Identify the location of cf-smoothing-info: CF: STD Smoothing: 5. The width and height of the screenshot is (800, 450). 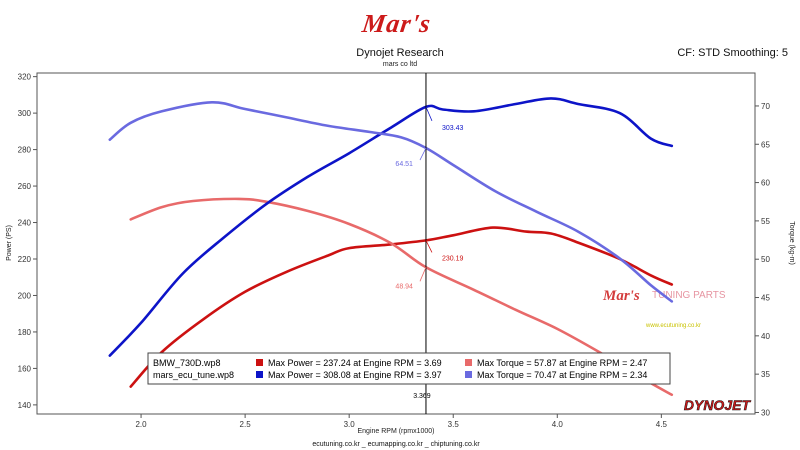
(732, 53).